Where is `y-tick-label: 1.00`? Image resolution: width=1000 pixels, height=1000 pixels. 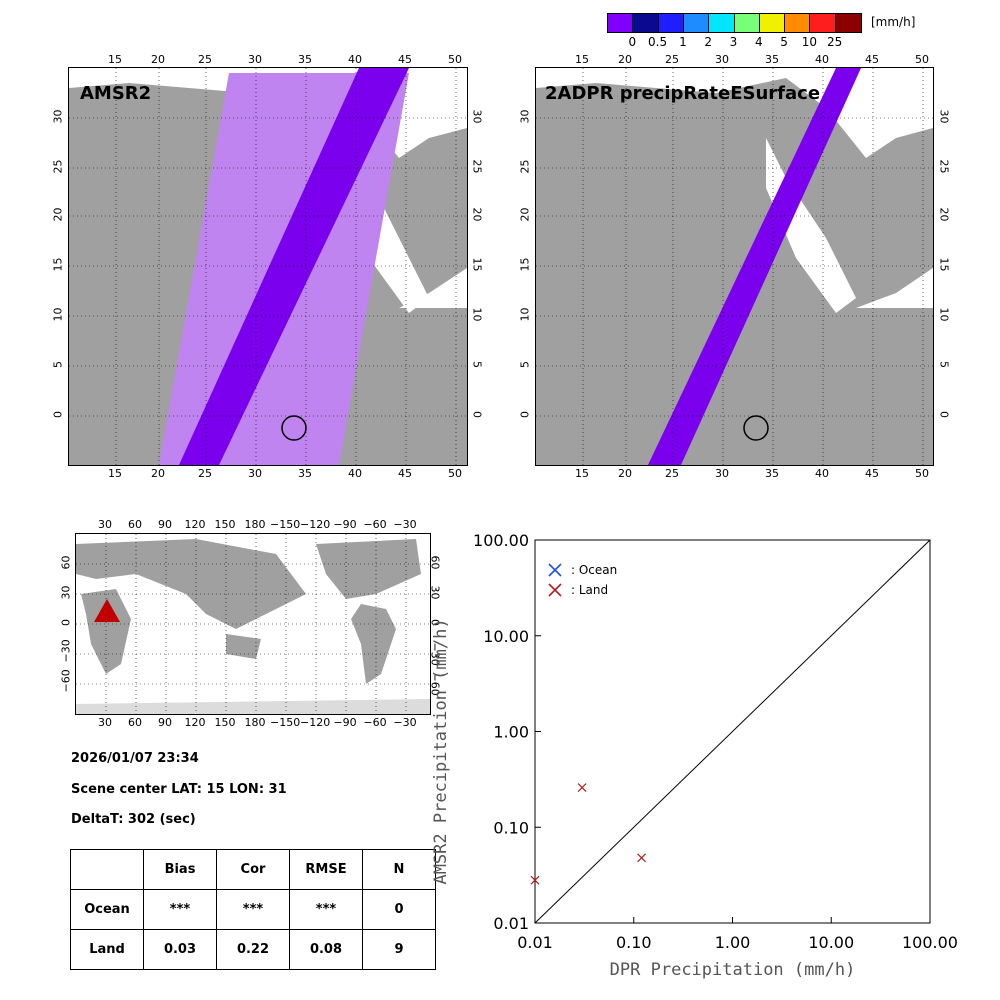 y-tick-label: 1.00 is located at coordinates (511, 732).